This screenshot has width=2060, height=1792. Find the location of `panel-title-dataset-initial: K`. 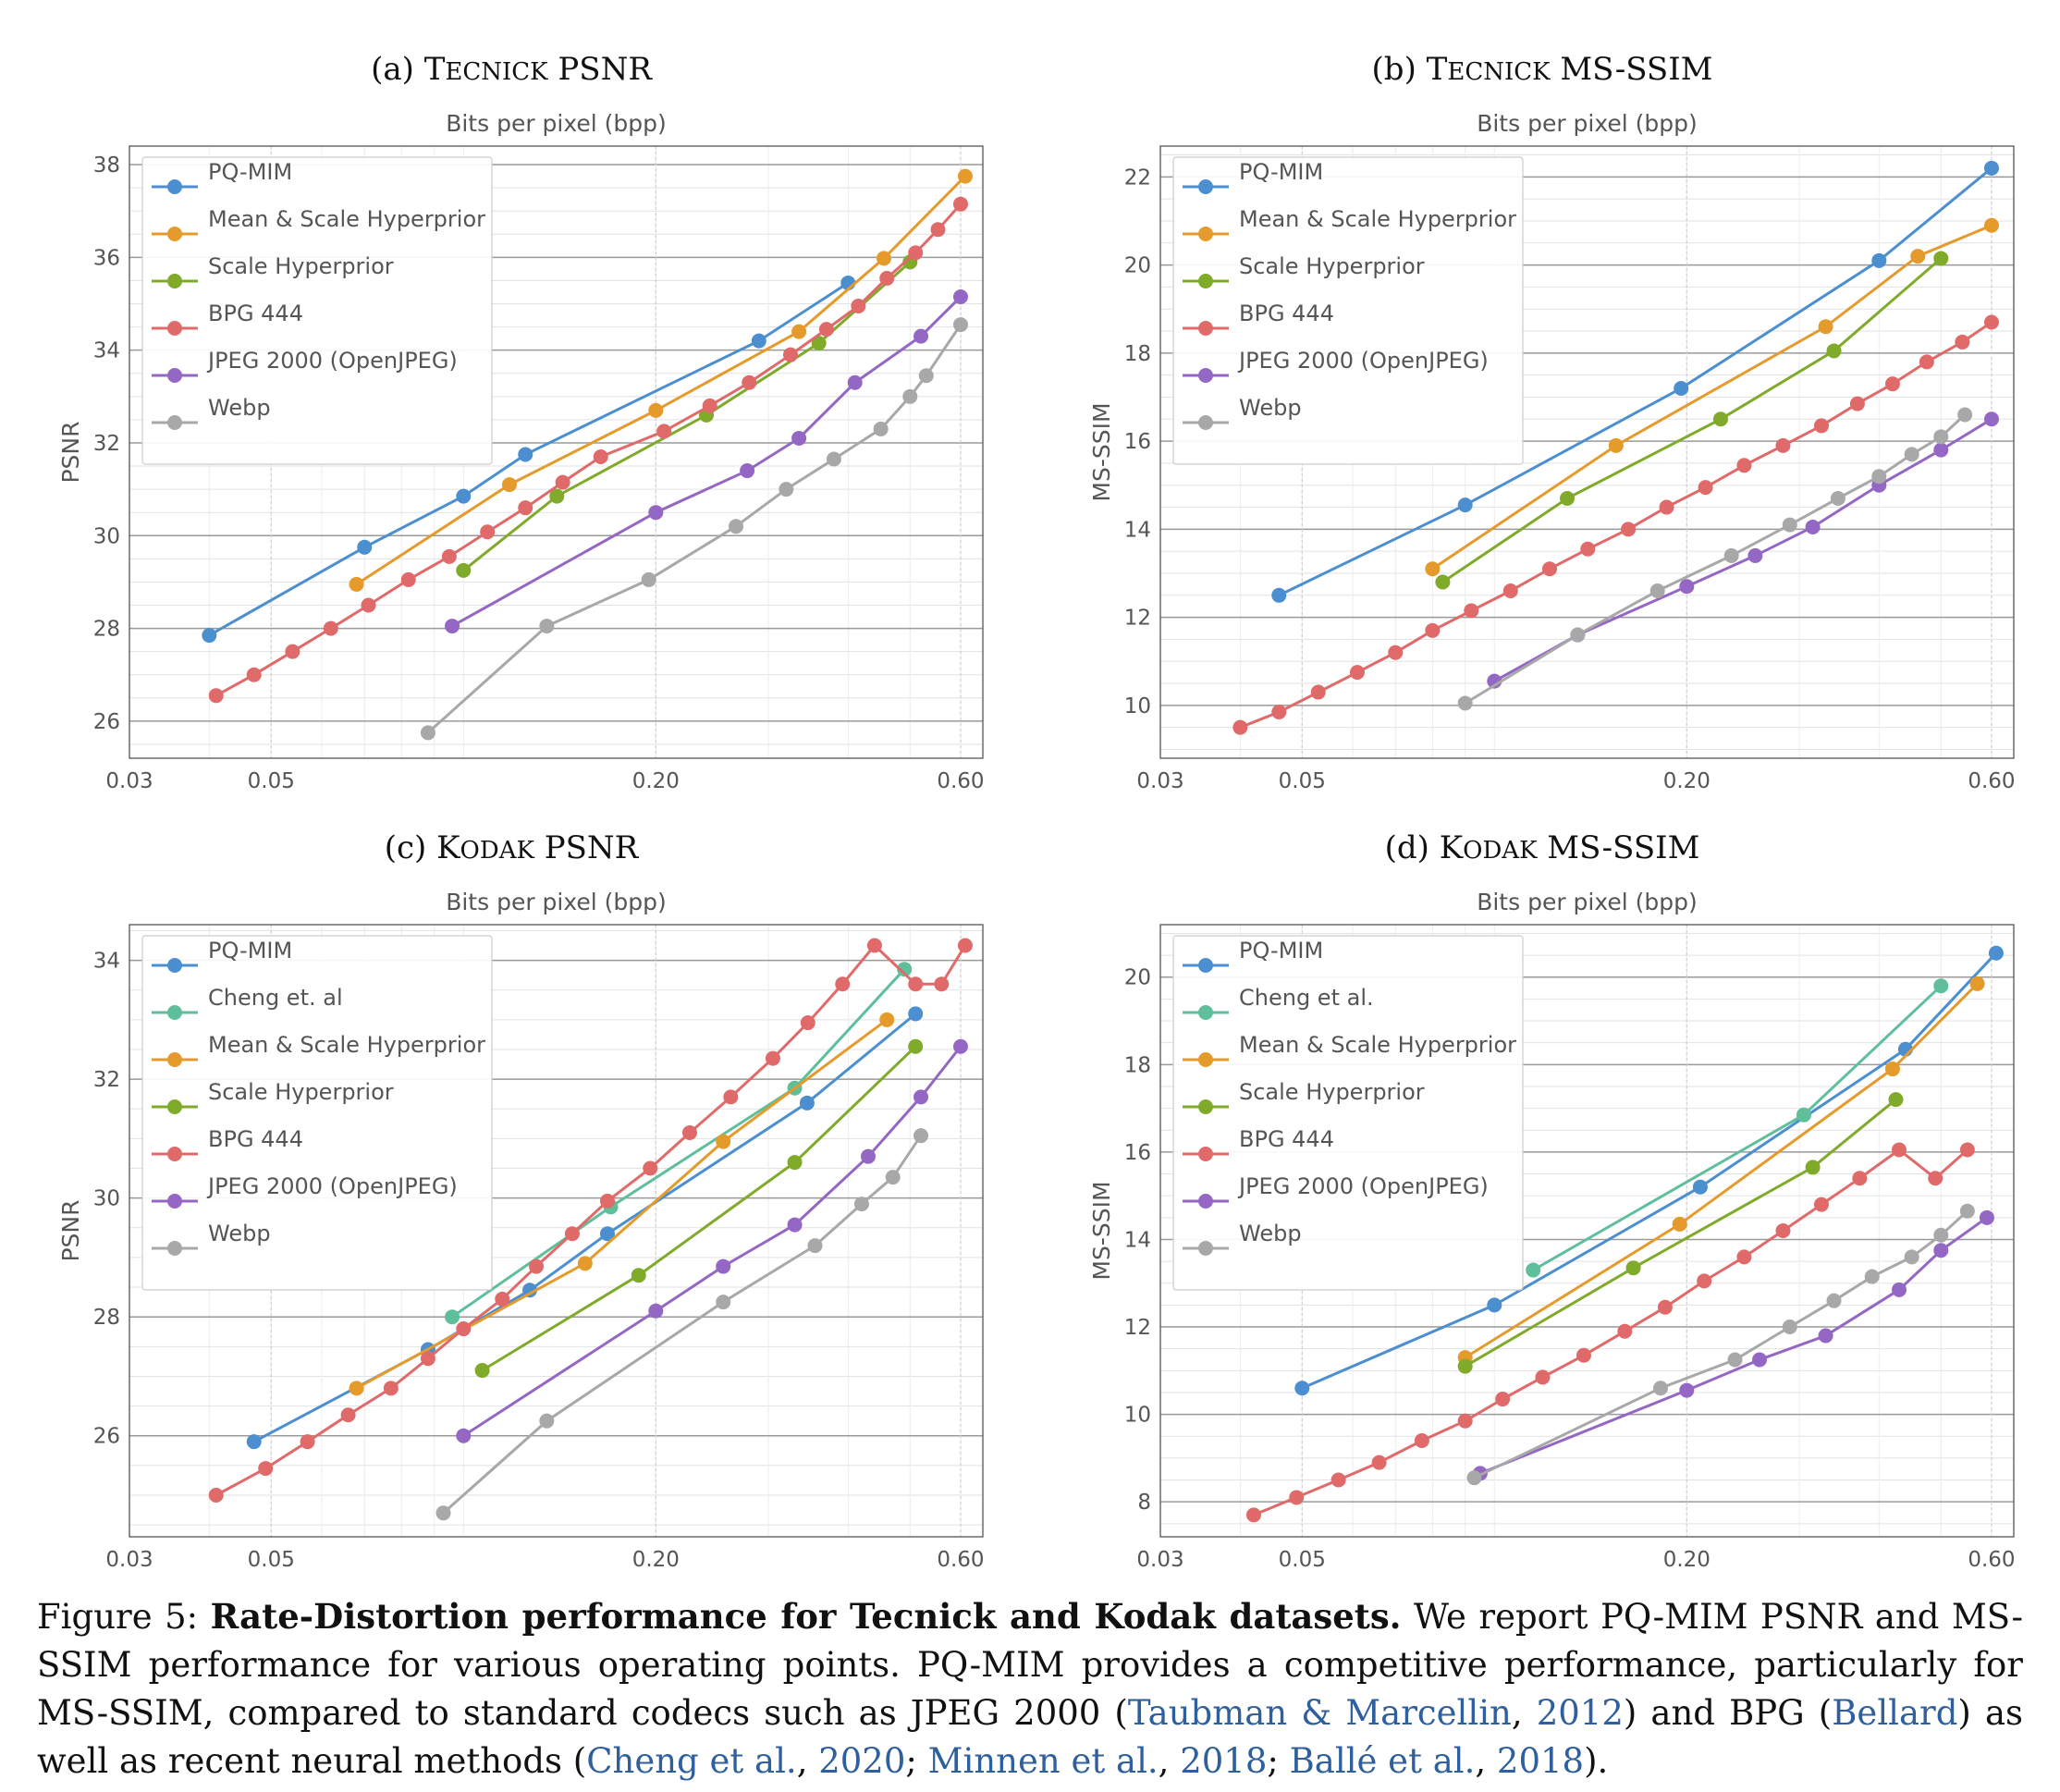

panel-title-dataset-initial: K is located at coordinates (1452, 847).